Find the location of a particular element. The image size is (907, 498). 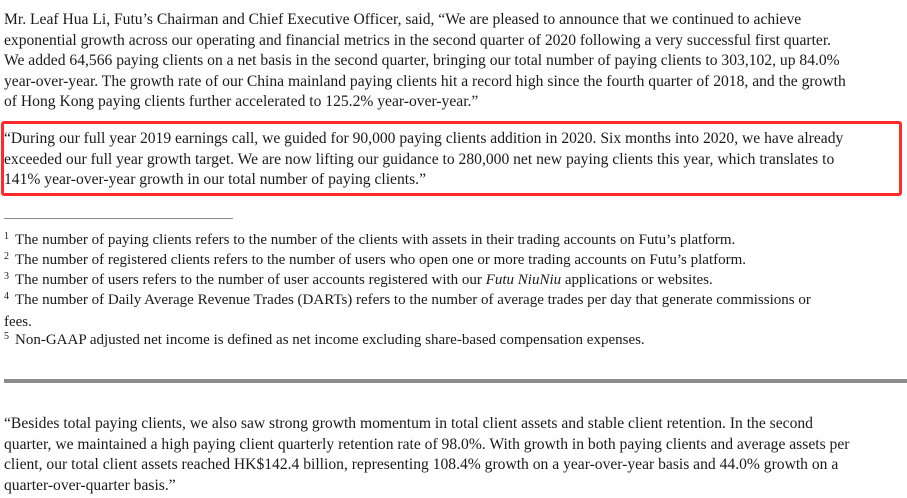

highlight-box is located at coordinates (451, 158).